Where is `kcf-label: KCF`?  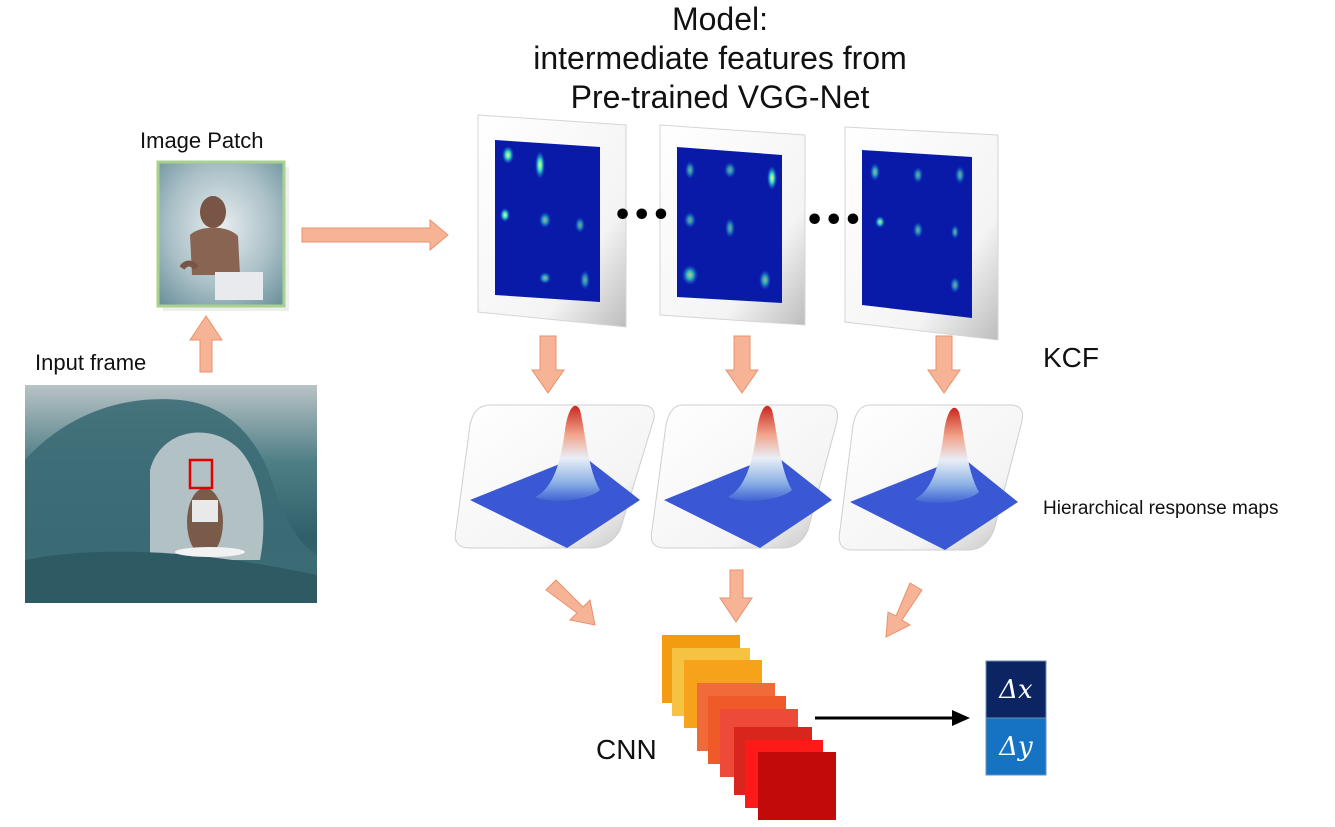 kcf-label: KCF is located at coordinates (1071, 357).